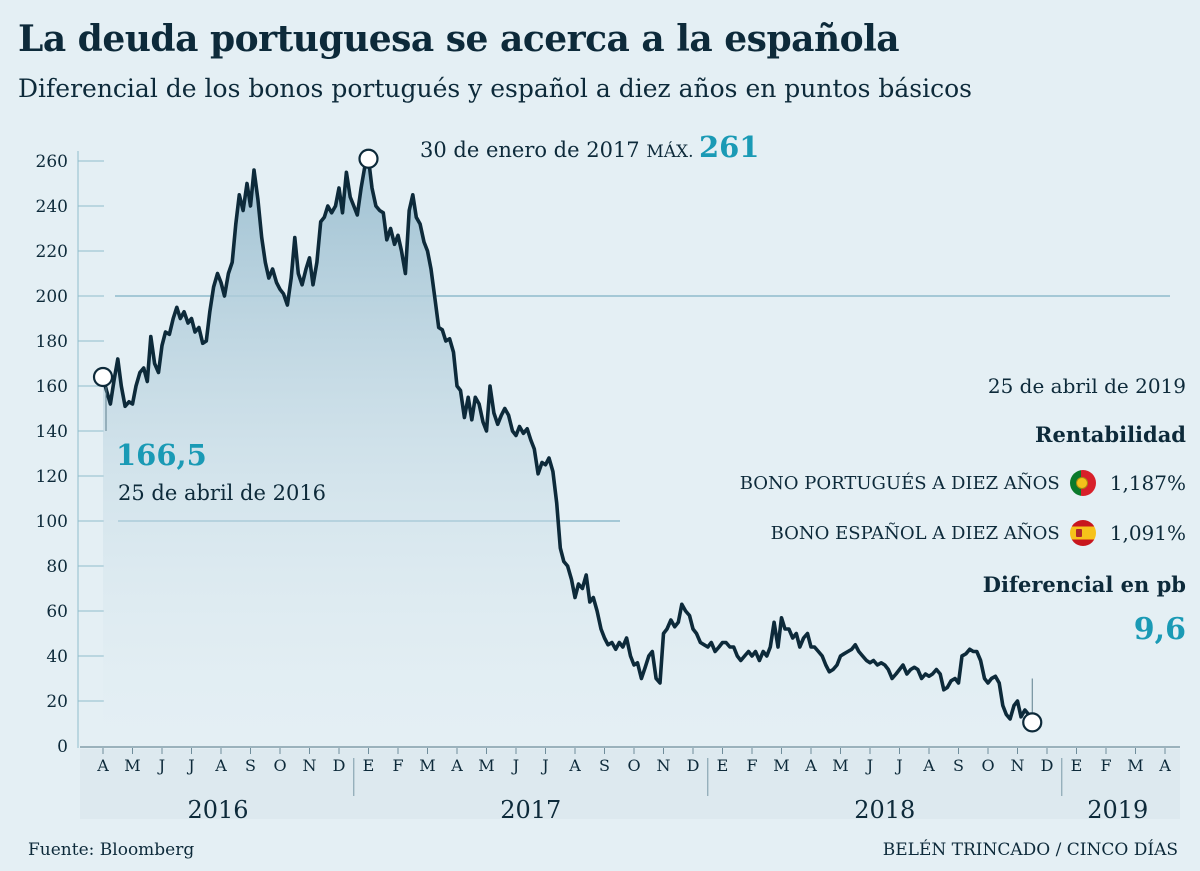 This screenshot has width=1200, height=871. Describe the element at coordinates (884, 810) in the screenshot. I see `year-label: 2018` at that location.